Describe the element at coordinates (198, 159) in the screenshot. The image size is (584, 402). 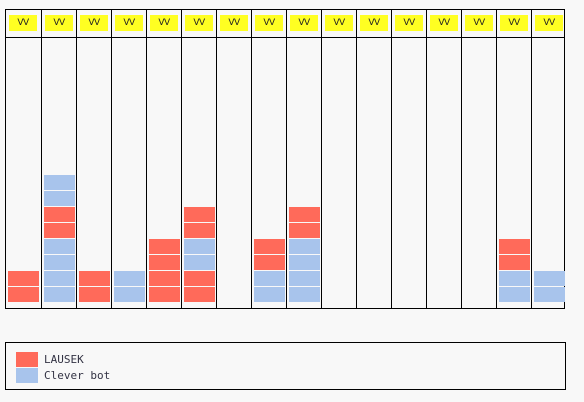
I see `column-6: VV` at that location.